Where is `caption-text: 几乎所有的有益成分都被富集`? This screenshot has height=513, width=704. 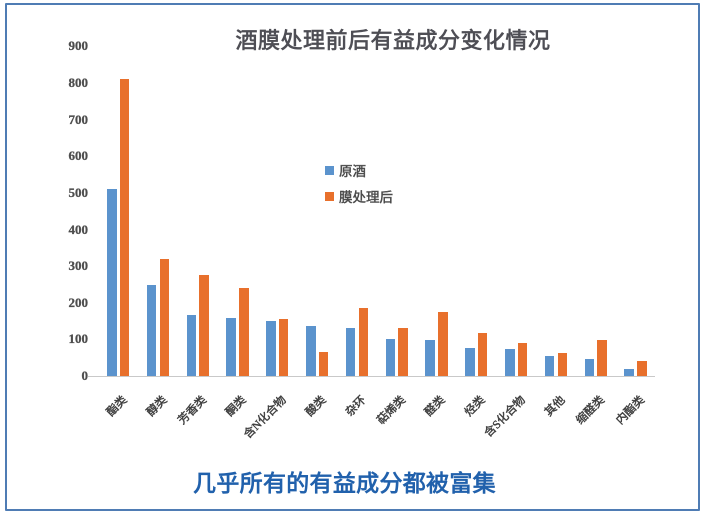
caption-text: 几乎所有的有益成分都被富集 is located at coordinates (344, 483).